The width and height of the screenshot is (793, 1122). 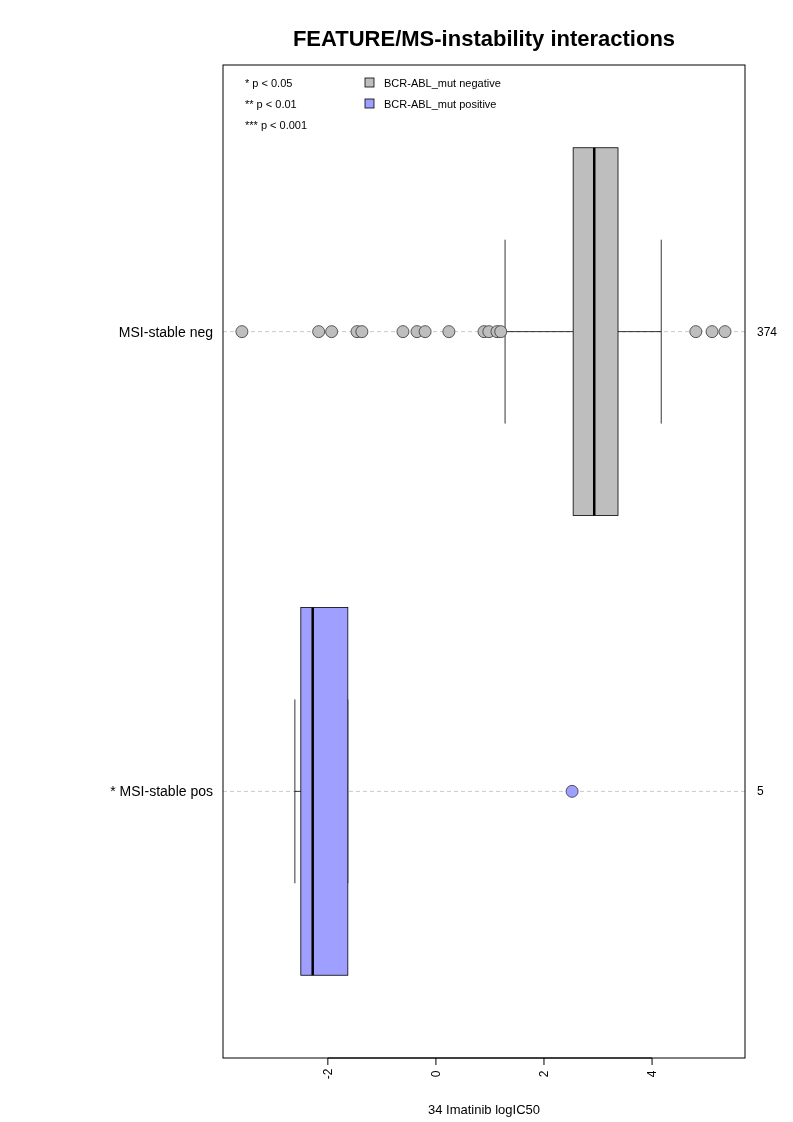 I want to click on text: 5, so click(x=760, y=791).